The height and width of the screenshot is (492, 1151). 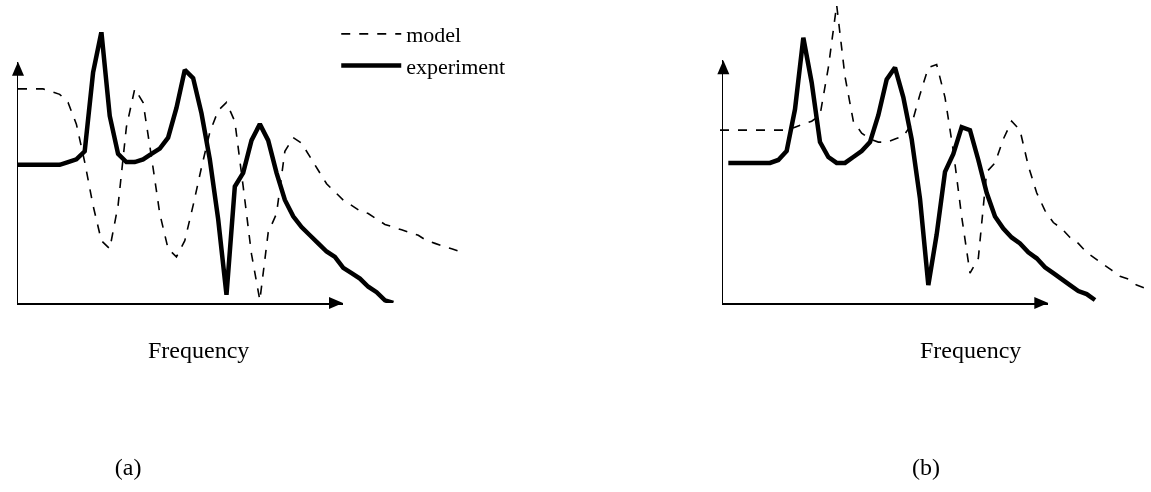 What do you see at coordinates (128, 467) in the screenshot?
I see `text: (a)` at bounding box center [128, 467].